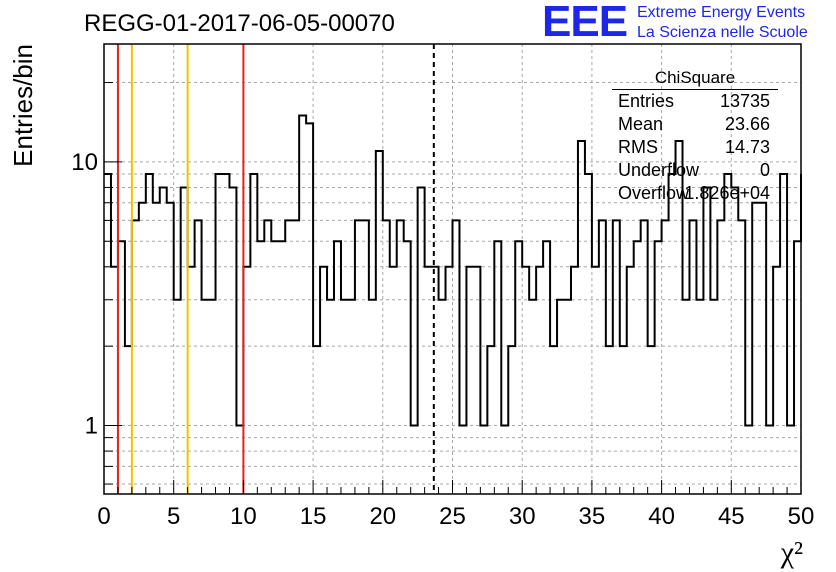 The width and height of the screenshot is (836, 572). What do you see at coordinates (641, 124) in the screenshot?
I see `stats-label: Mean` at bounding box center [641, 124].